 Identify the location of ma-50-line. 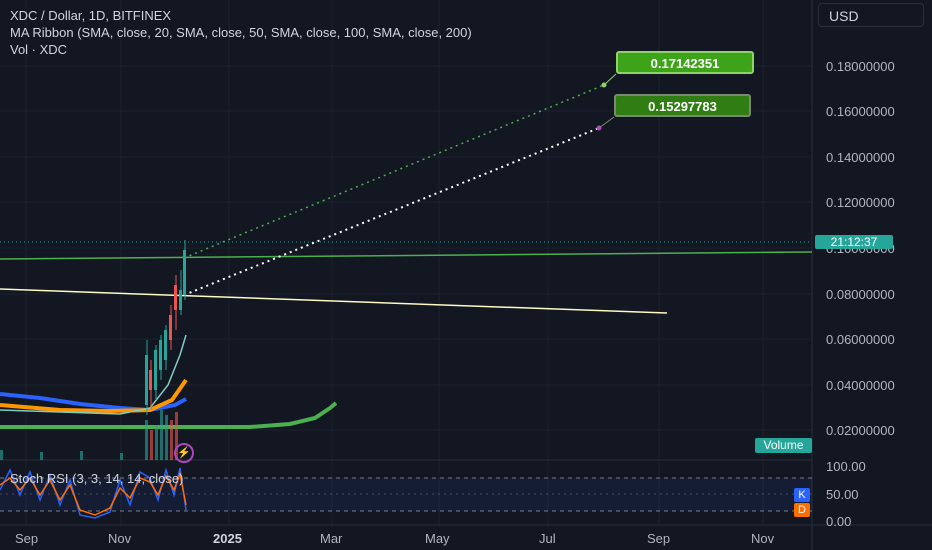
(94, 396).